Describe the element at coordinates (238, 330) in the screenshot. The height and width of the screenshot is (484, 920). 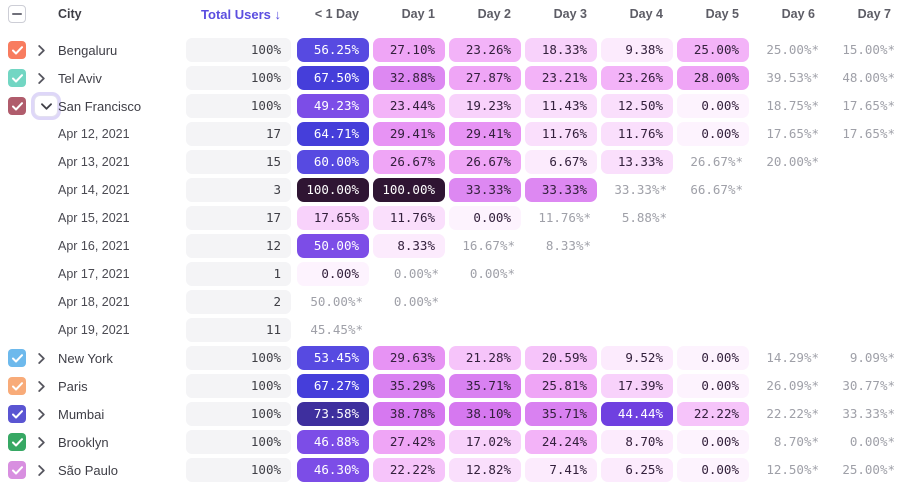
I see `total-users-cell: 11` at that location.